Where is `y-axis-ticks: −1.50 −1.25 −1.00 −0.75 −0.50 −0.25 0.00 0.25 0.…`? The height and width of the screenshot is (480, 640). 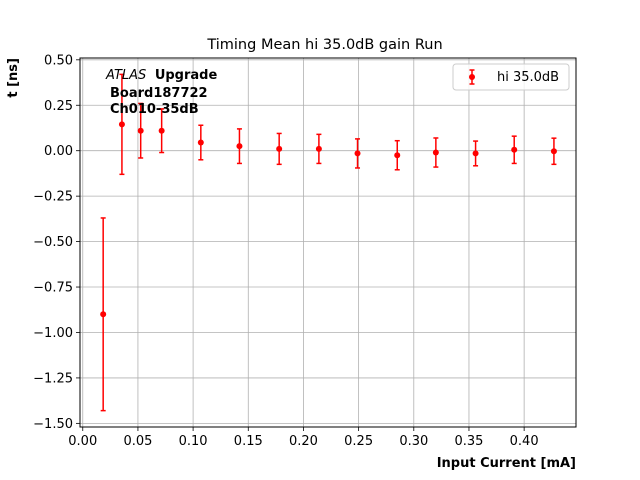 y-axis-ticks: −1.50 −1.25 −1.00 −0.75 −0.50 −0.25 0.00 0.25 0.… is located at coordinates (56, 242).